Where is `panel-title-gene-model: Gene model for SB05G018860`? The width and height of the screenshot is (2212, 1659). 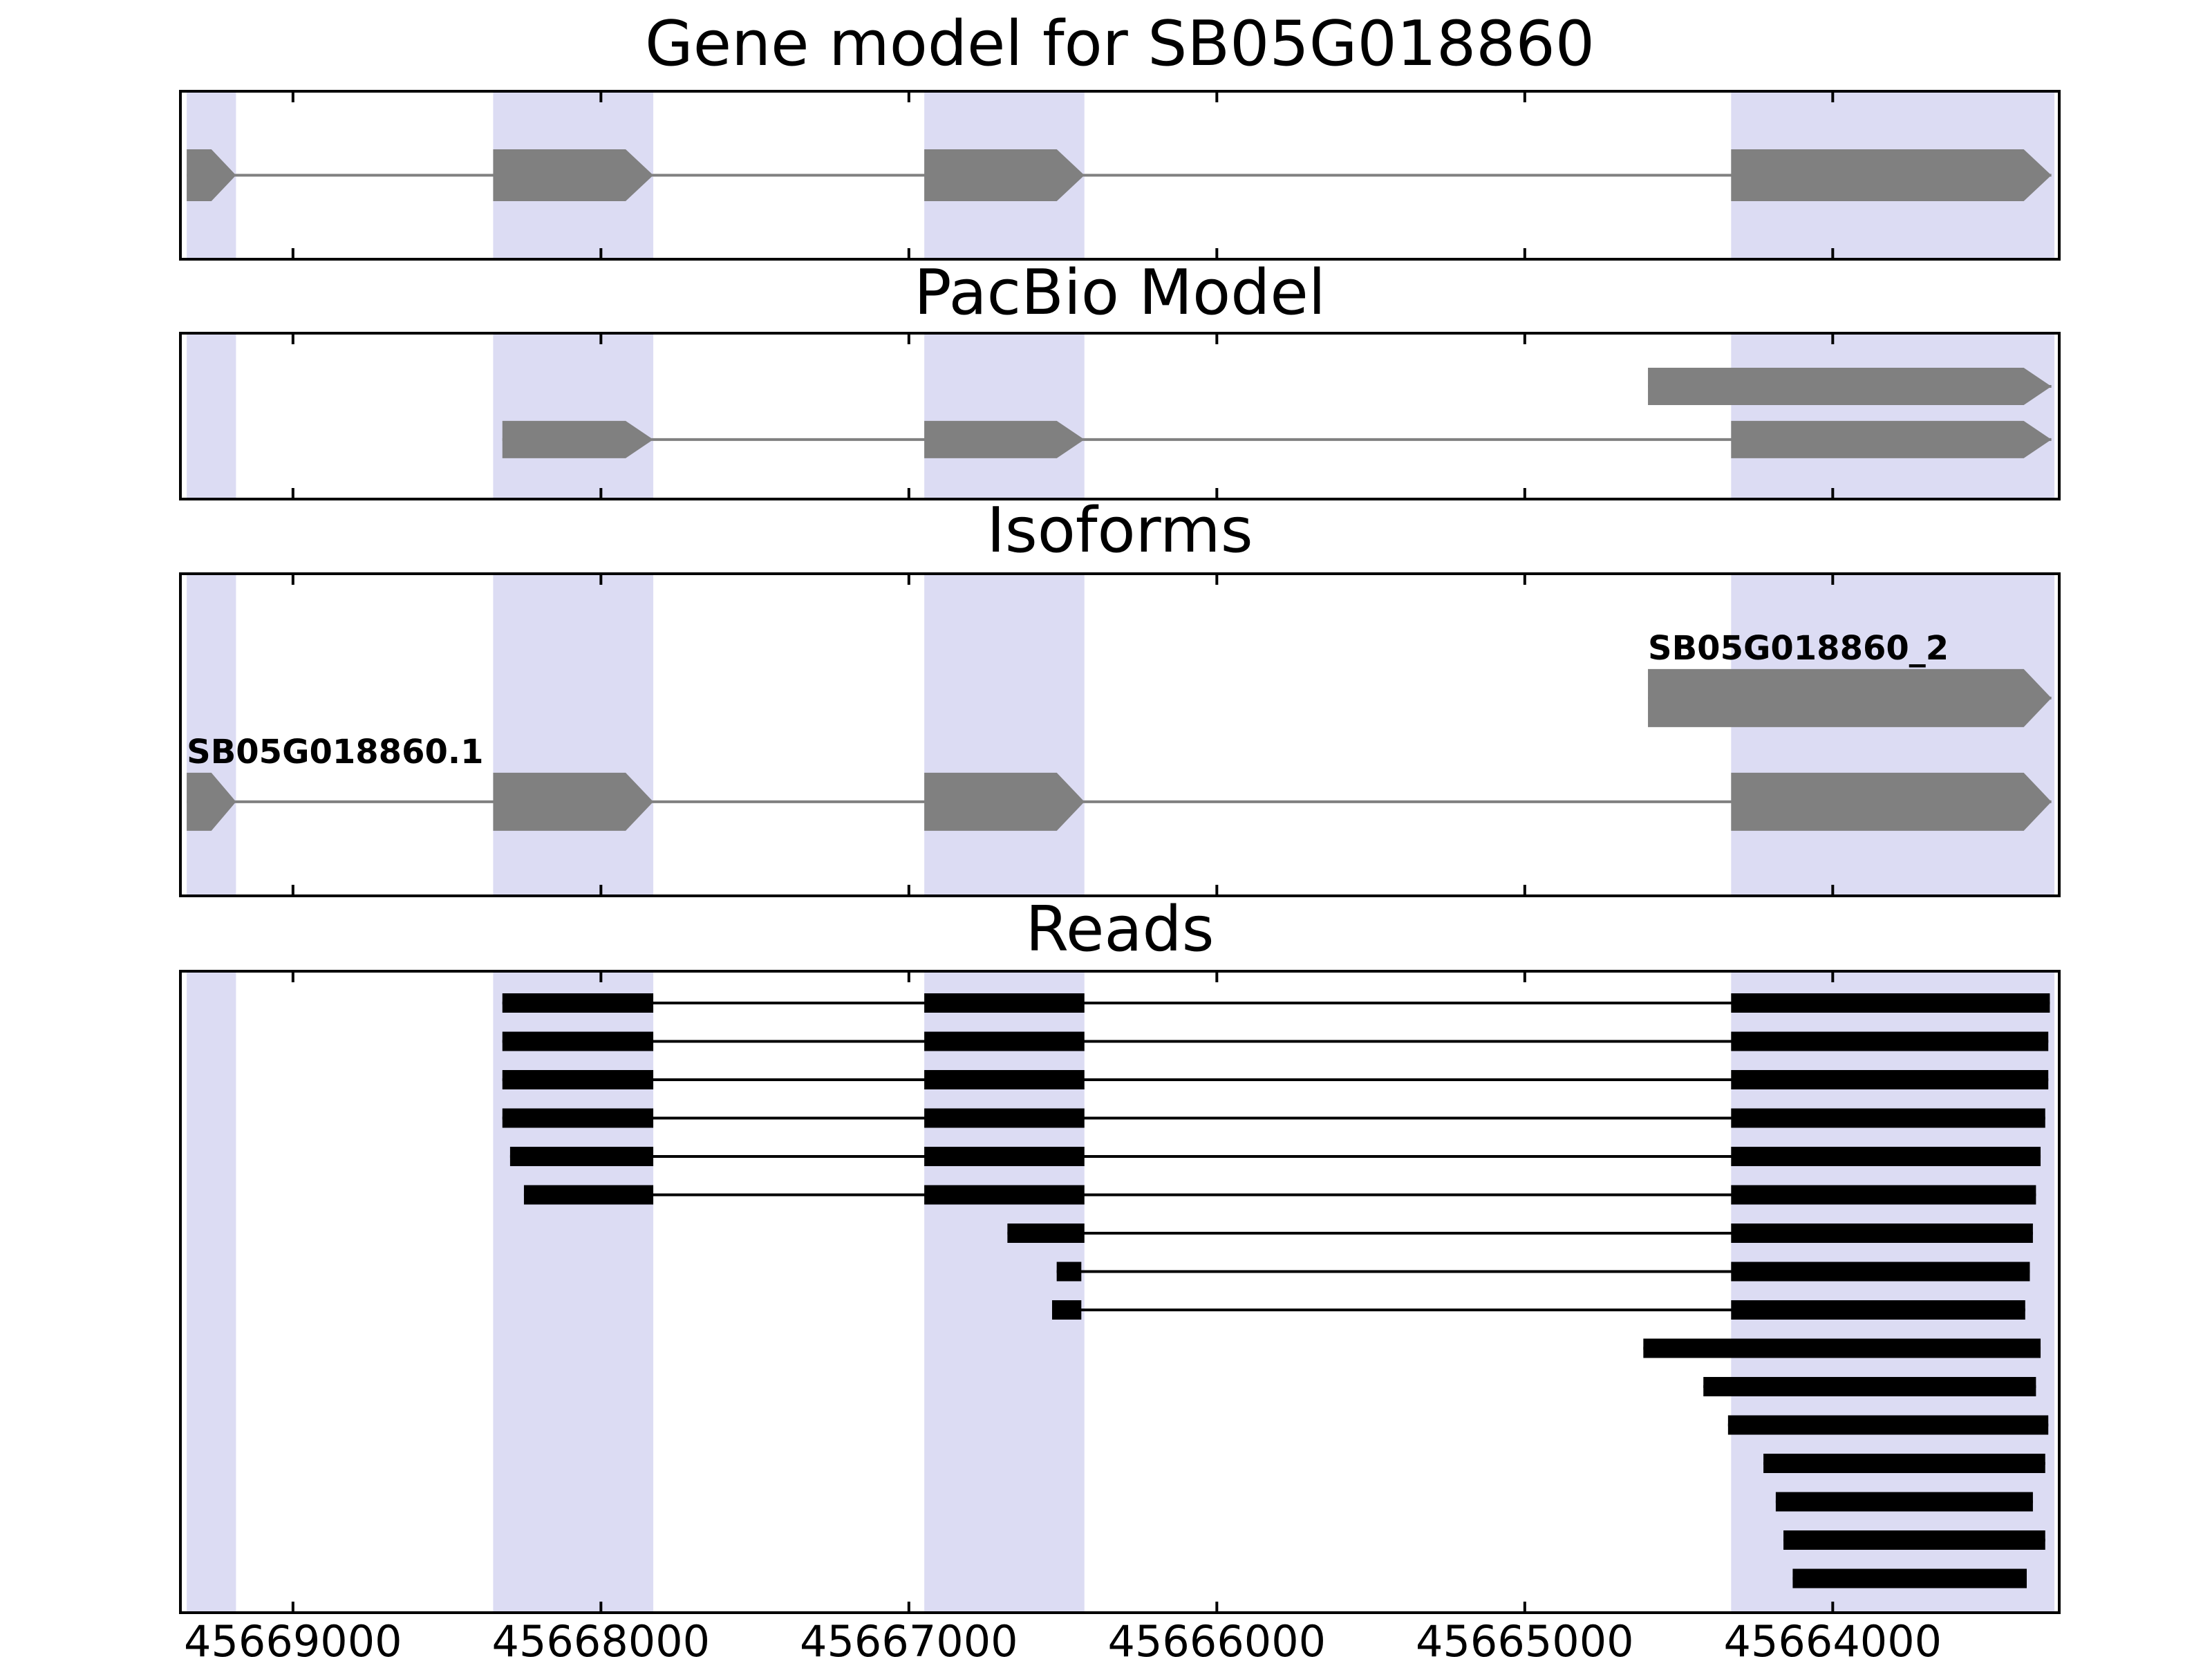 panel-title-gene-model: Gene model for SB05G018860 is located at coordinates (1119, 44).